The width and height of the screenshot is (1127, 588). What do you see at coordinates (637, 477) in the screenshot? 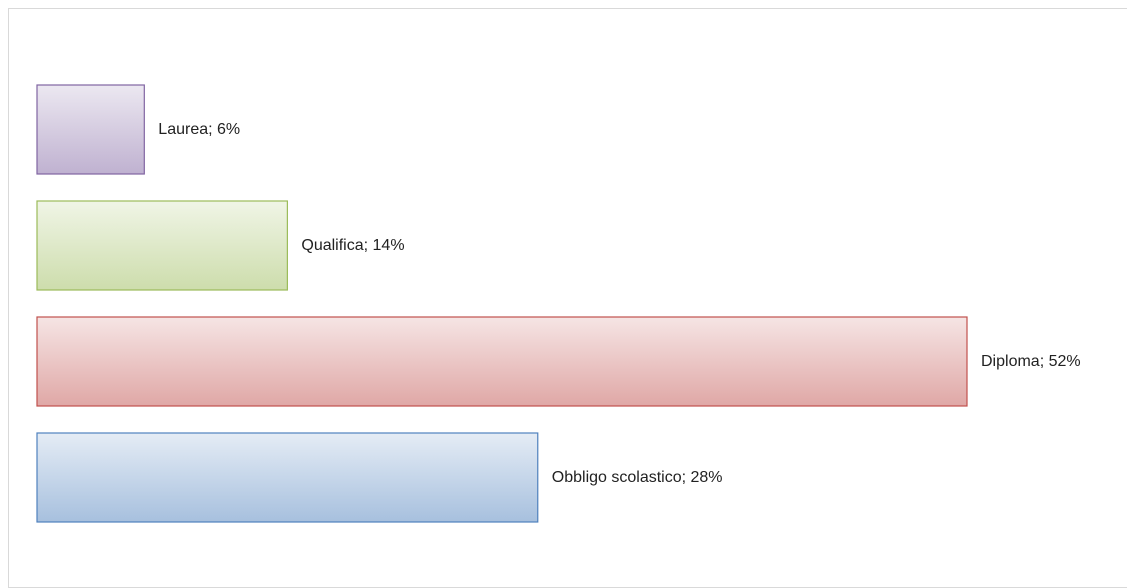
I see `data-label: Obbligo scolastico; 28%` at bounding box center [637, 477].